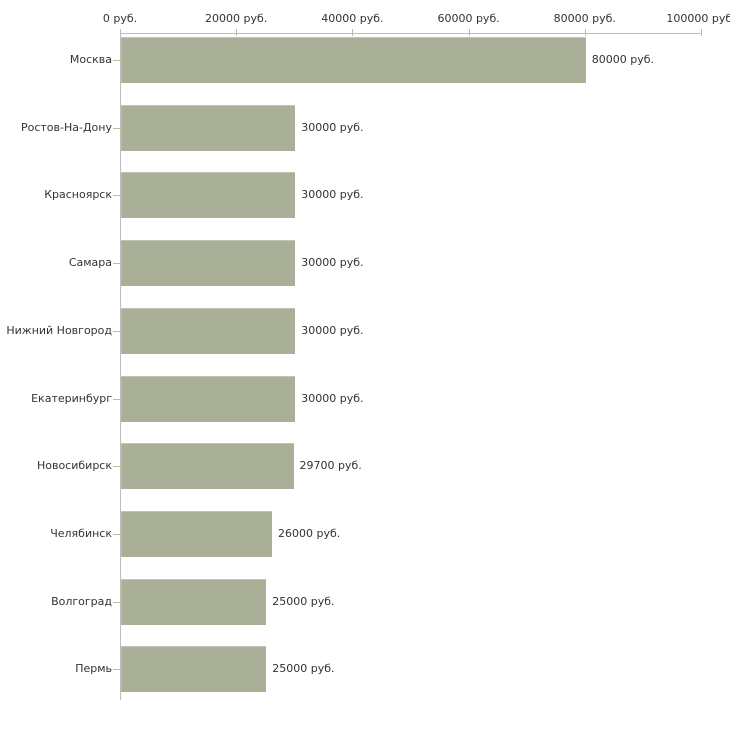 This screenshot has width=730, height=730. I want to click on y-axis-line, so click(120, 364).